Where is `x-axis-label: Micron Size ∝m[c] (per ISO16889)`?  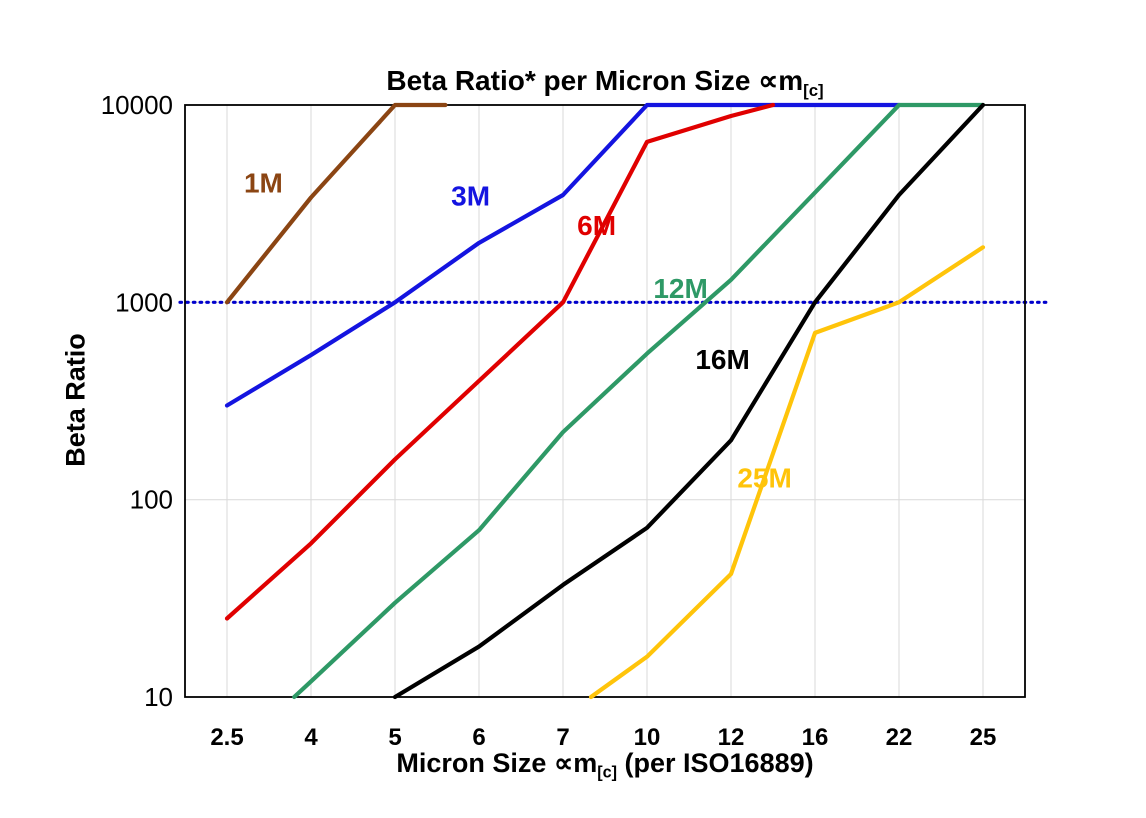
x-axis-label: Micron Size ∝m[c] (per ISO16889) is located at coordinates (605, 765).